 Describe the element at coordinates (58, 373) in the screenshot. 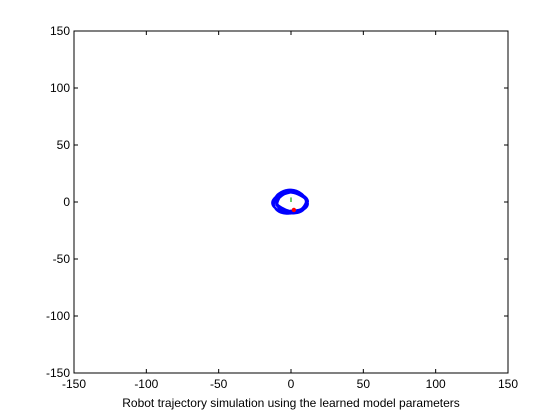

I see `y-tick-label: -150` at that location.